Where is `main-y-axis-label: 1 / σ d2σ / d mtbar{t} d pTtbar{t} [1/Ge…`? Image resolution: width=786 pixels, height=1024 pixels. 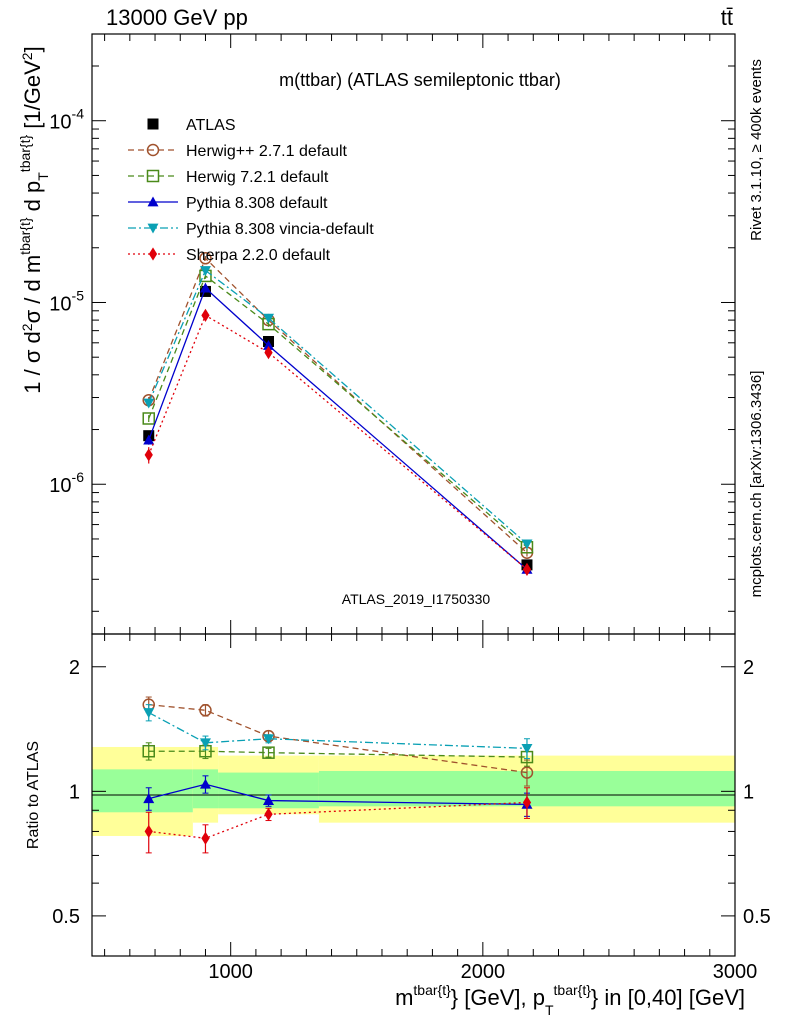 main-y-axis-label: 1 / σ d2σ / d mtbar{t} d pTtbar{t} [1/Ge… is located at coordinates (34, 219).